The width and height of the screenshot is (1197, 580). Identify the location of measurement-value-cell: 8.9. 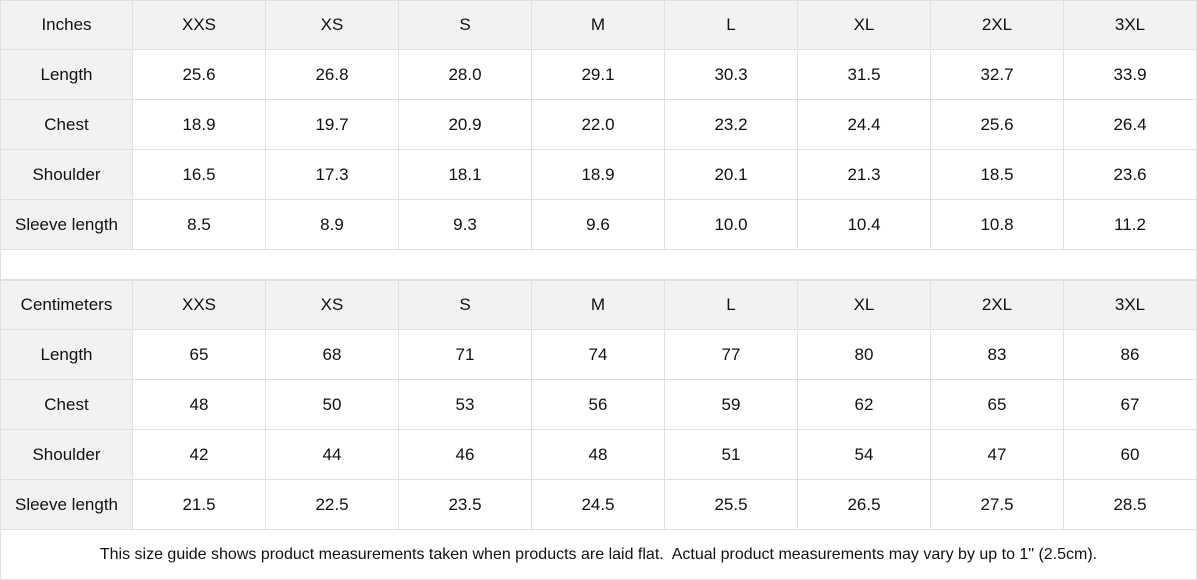
(332, 225).